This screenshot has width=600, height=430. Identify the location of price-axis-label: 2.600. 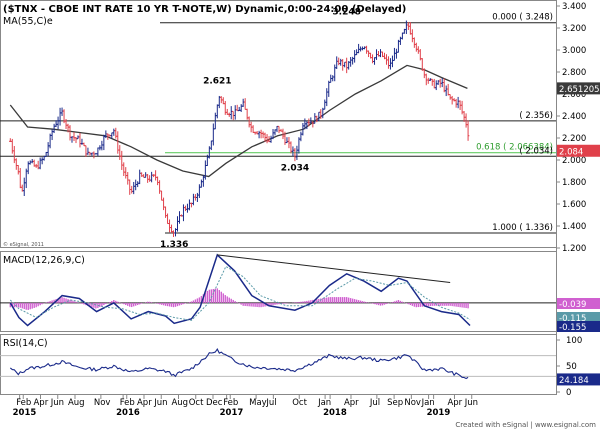
(574, 95).